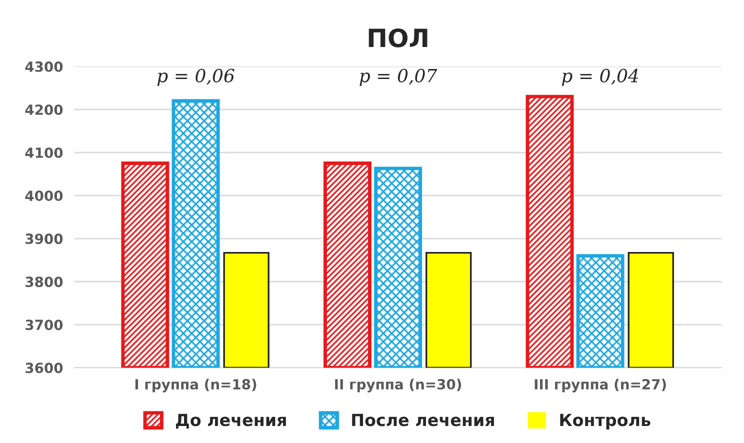 Image resolution: width=744 pixels, height=443 pixels. What do you see at coordinates (44, 66) in the screenshot?
I see `y-tick-label: 4300` at bounding box center [44, 66].